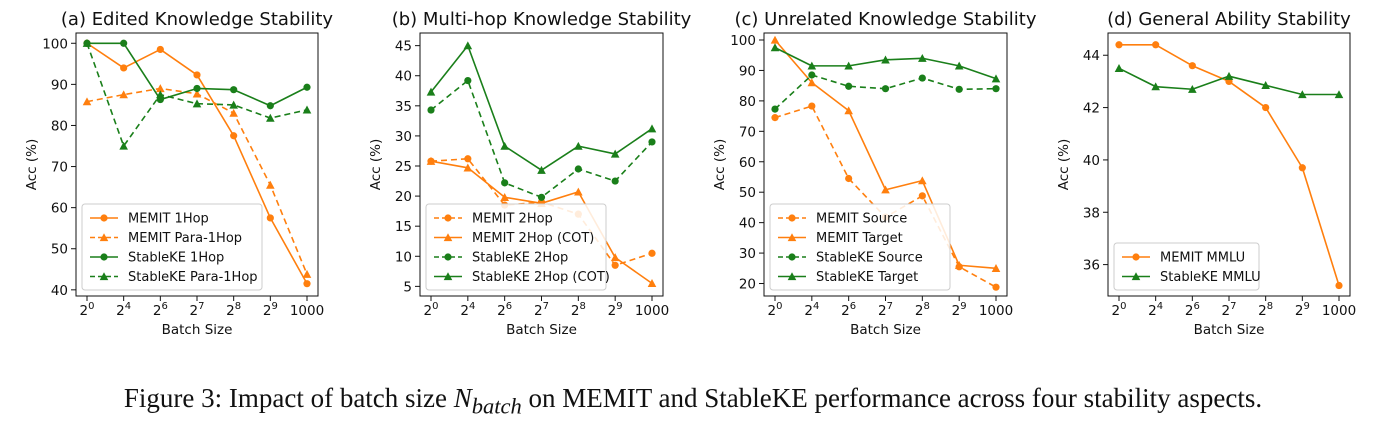 The height and width of the screenshot is (430, 1386). Describe the element at coordinates (533, 238) in the screenshot. I see `legend-label: MEMIT 2Hop (COT)` at that location.